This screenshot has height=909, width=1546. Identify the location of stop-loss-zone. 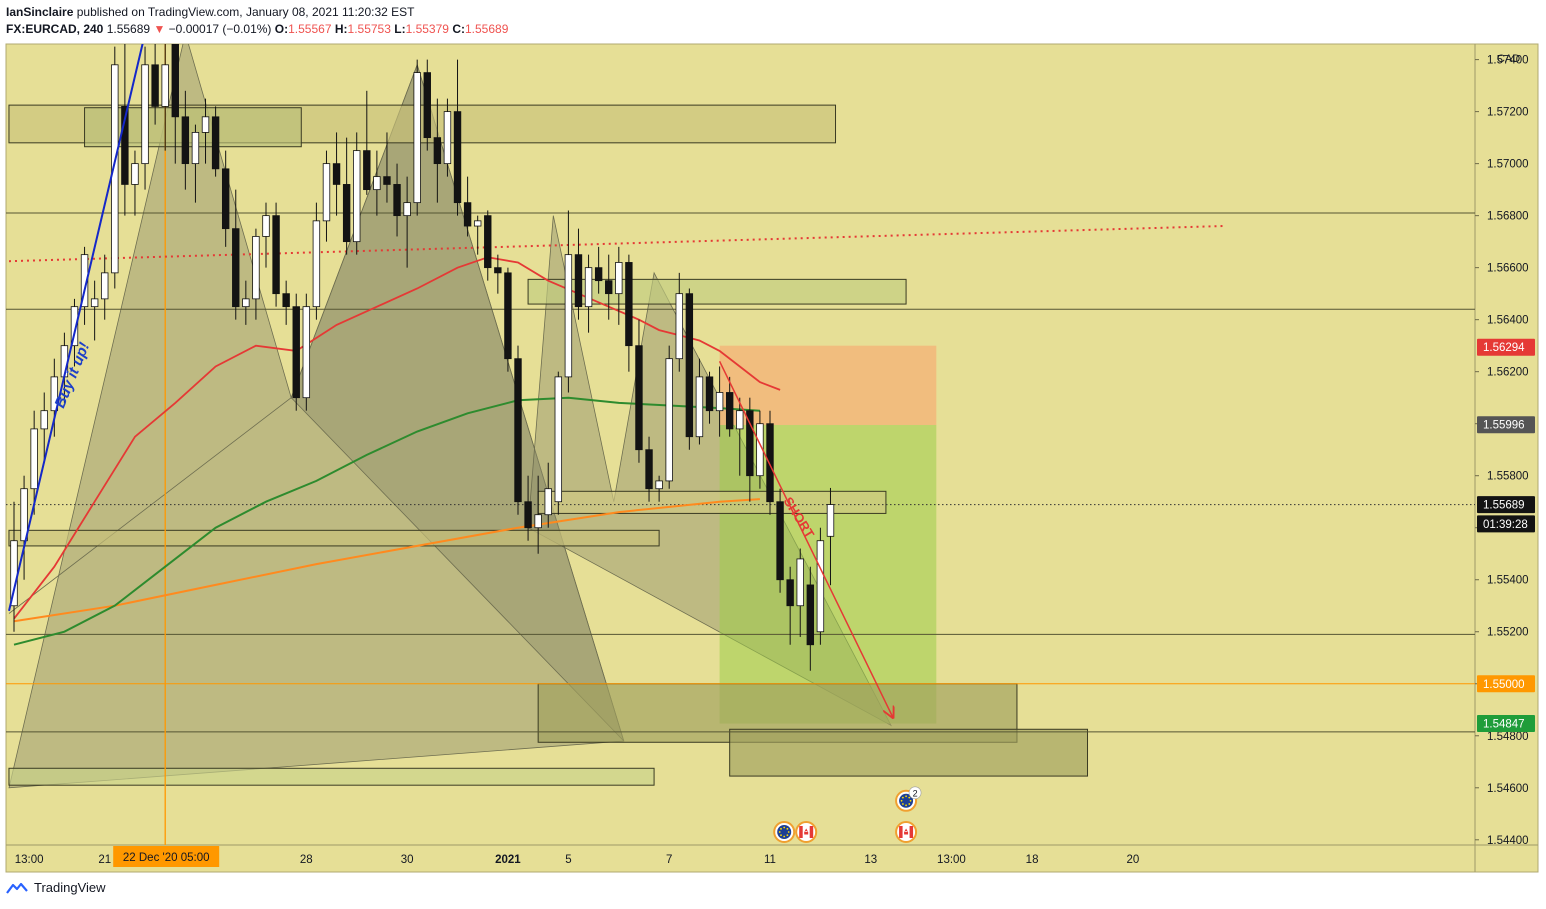
(828, 385).